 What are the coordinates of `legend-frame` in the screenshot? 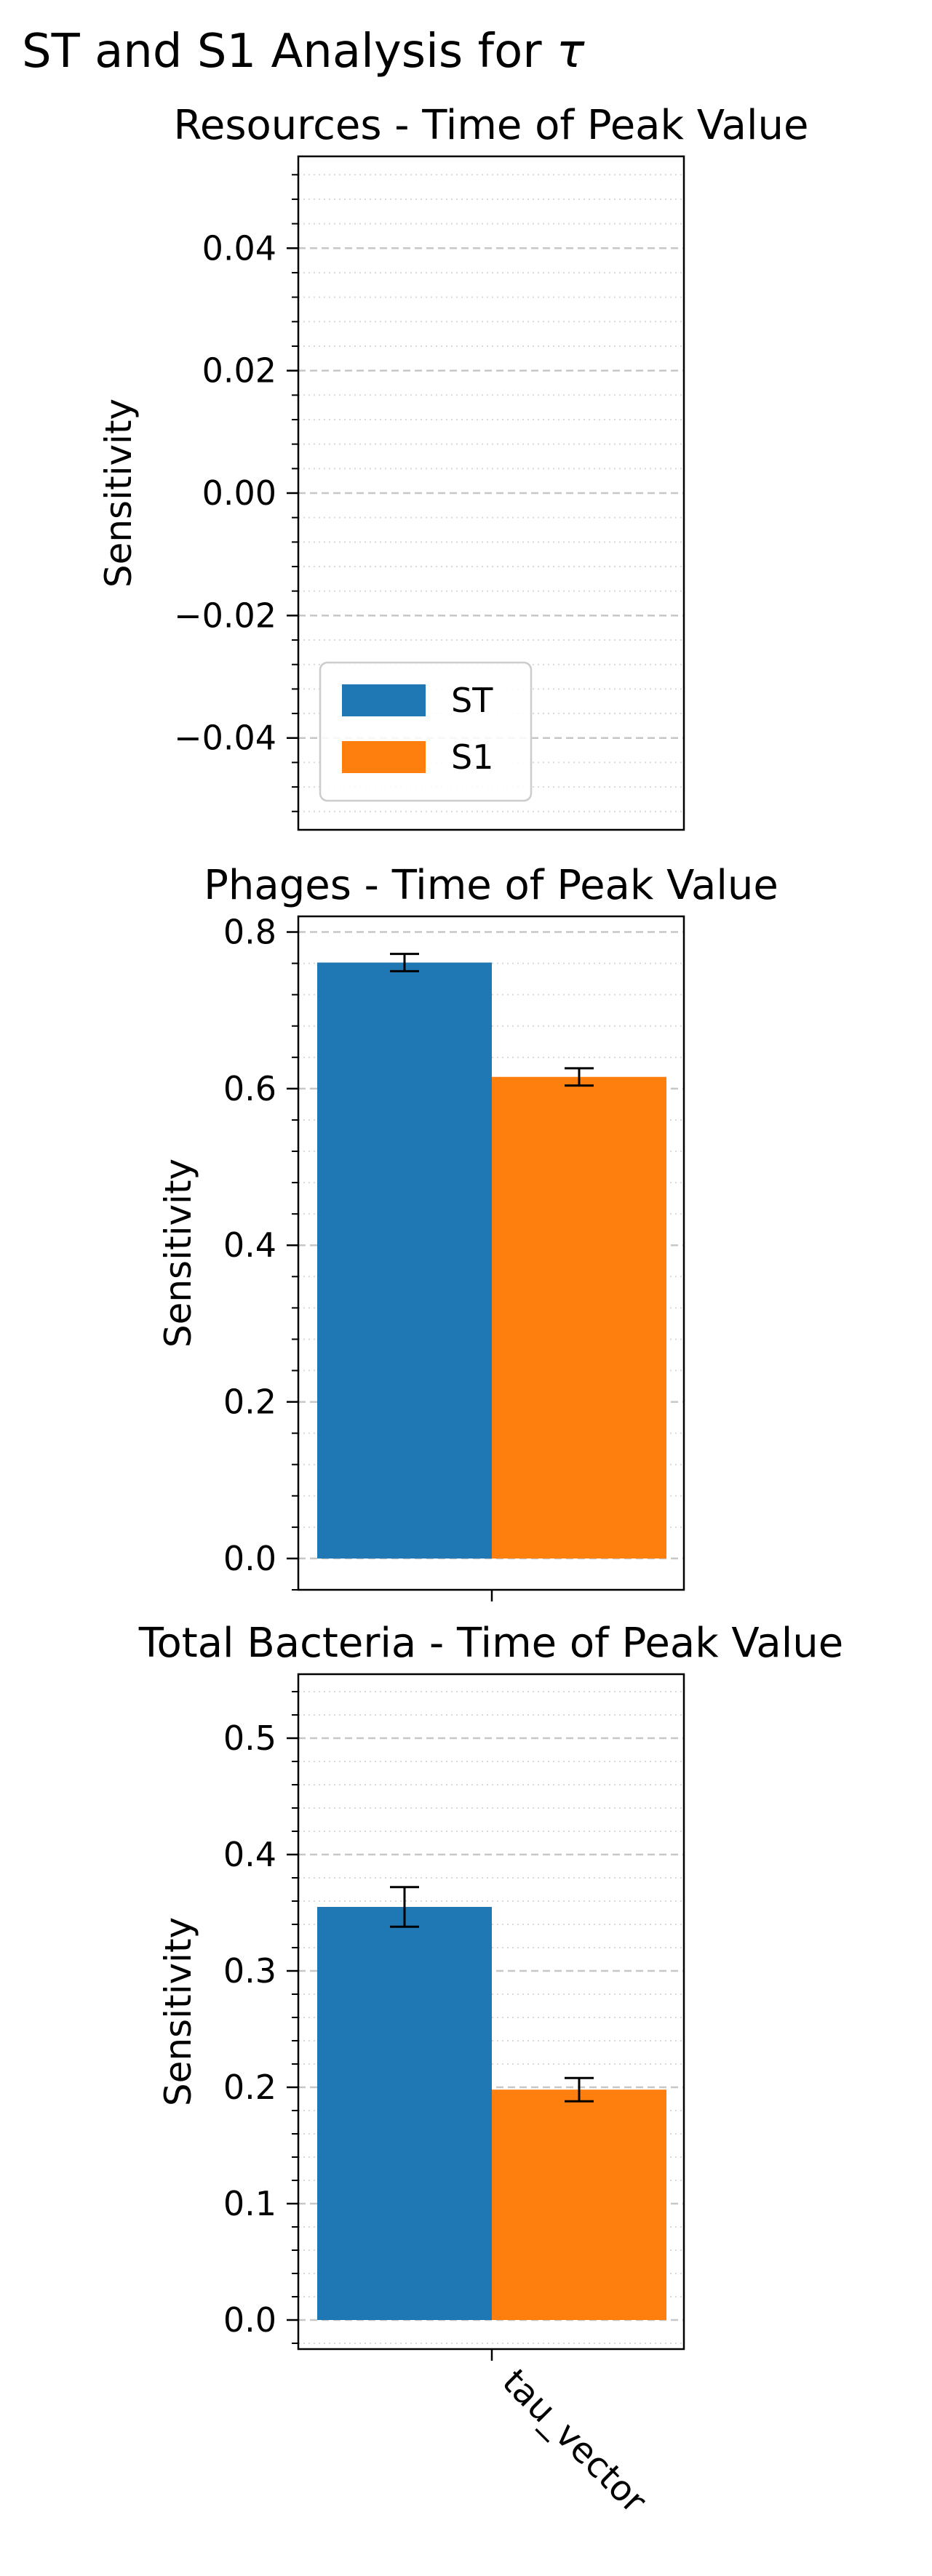 It's located at (426, 731).